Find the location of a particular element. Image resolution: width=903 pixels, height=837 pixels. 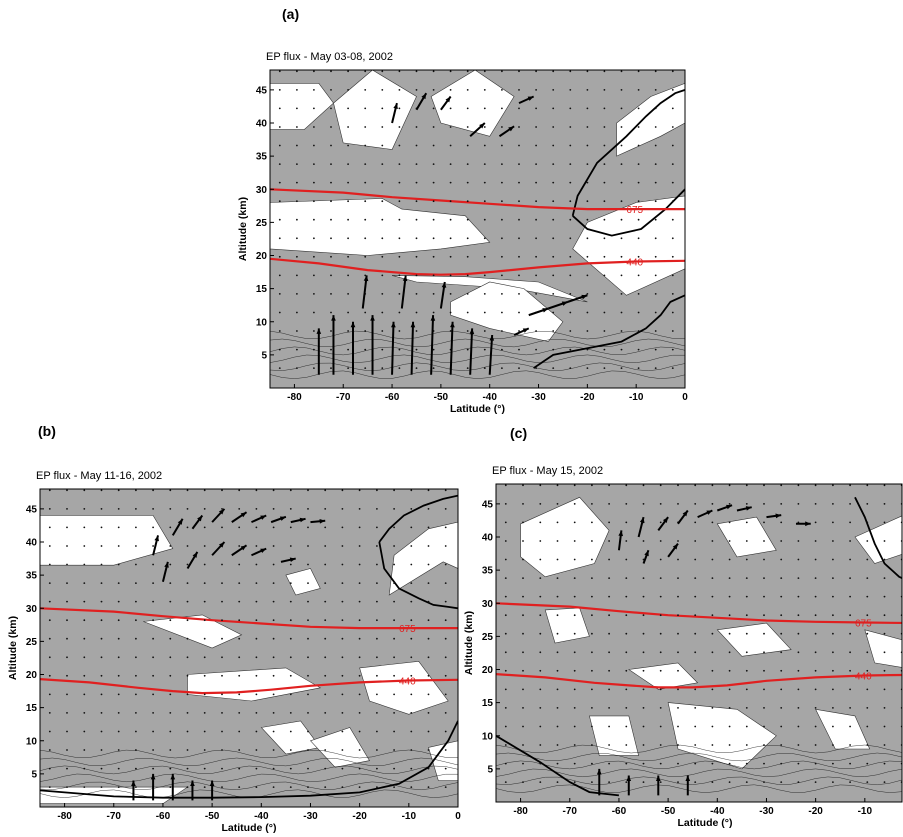

isentrope-label-440: 440 is located at coordinates (407, 681).